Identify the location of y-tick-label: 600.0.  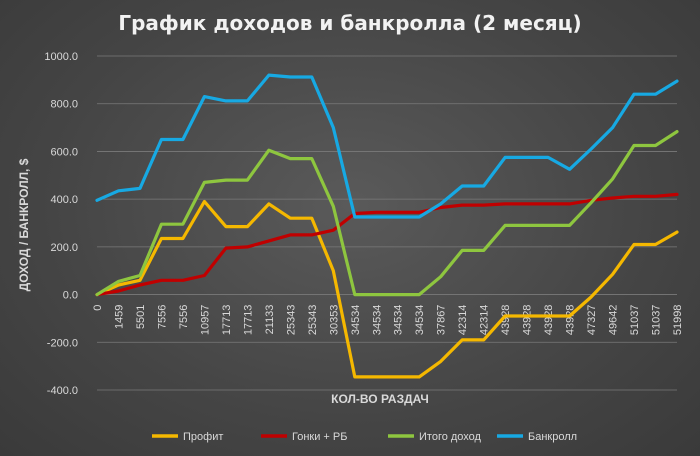
(64, 152).